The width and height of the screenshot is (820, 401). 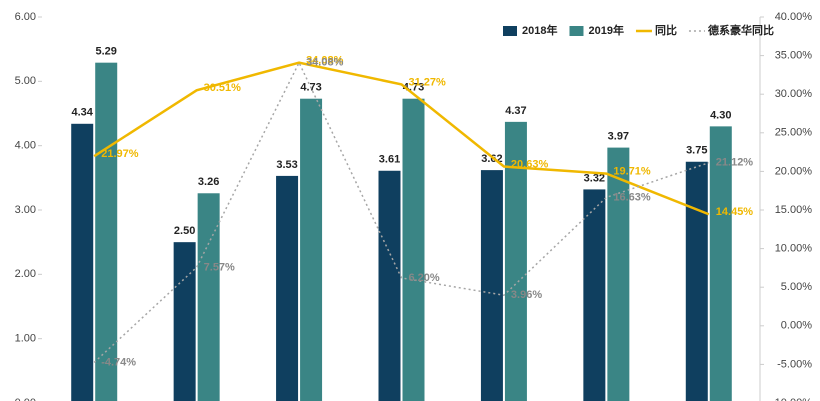 I want to click on data-label: 21.12%, so click(x=735, y=163).